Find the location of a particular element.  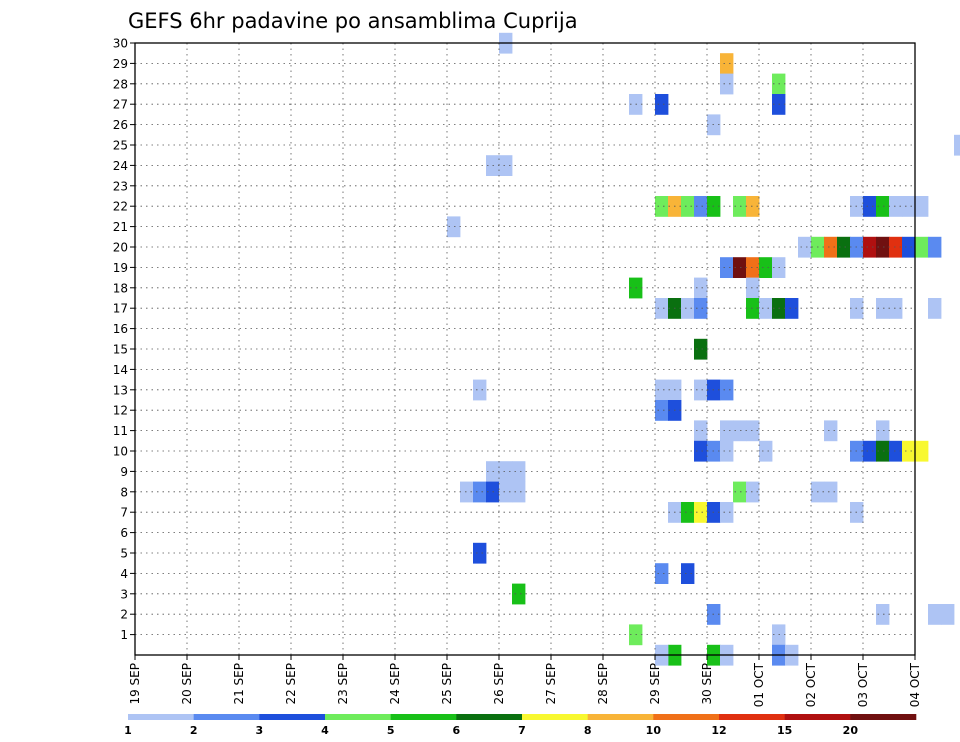

y-tick-label: 5 is located at coordinates (124, 554).